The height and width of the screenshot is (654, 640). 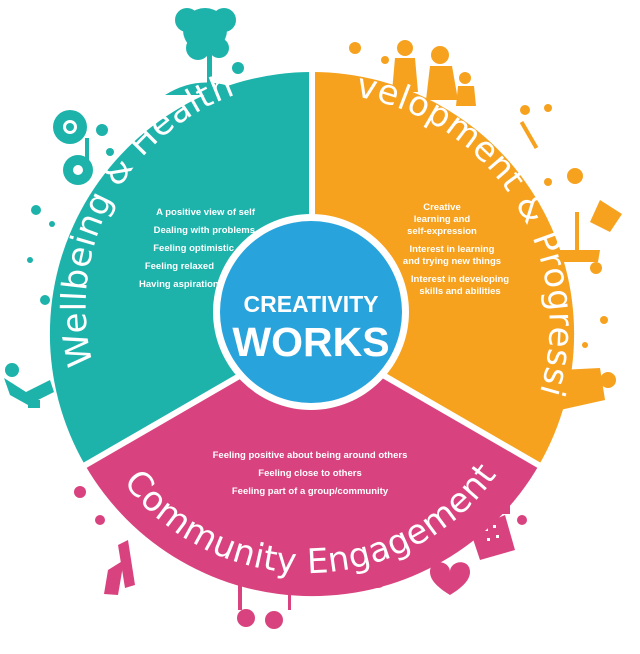 What do you see at coordinates (263, 598) in the screenshot?
I see `bicycle-icon` at bounding box center [263, 598].